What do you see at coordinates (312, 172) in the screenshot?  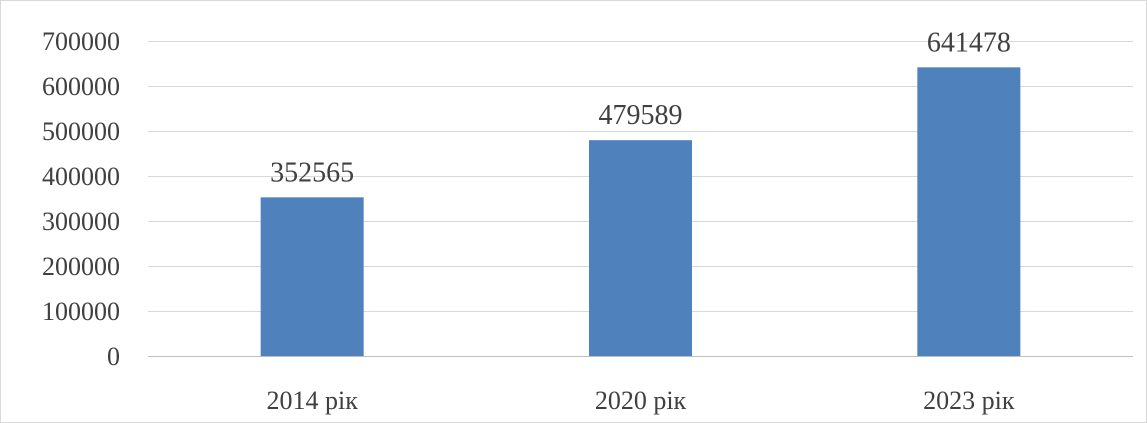 I see `bar-value-label: 352565` at bounding box center [312, 172].